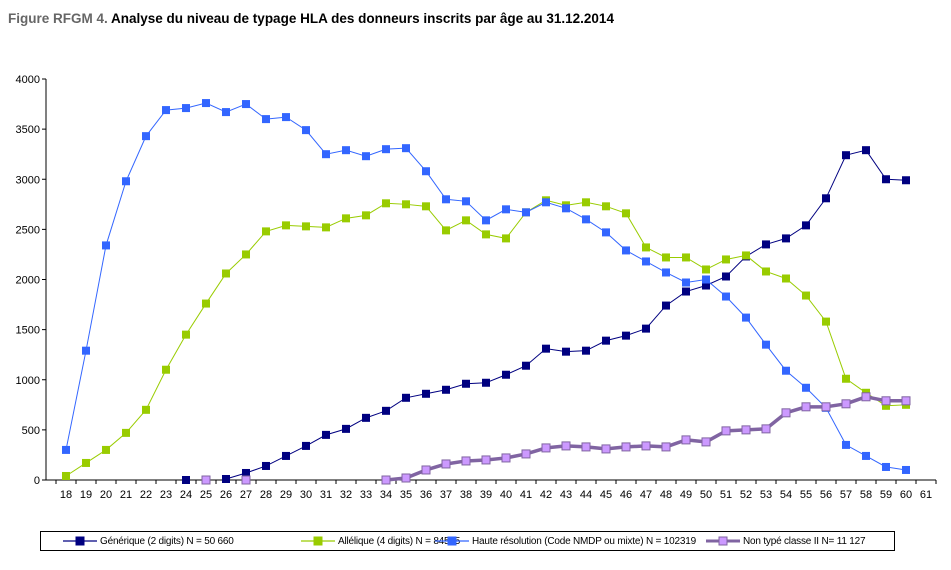  I want to click on x-tick-label: 43, so click(566, 495).